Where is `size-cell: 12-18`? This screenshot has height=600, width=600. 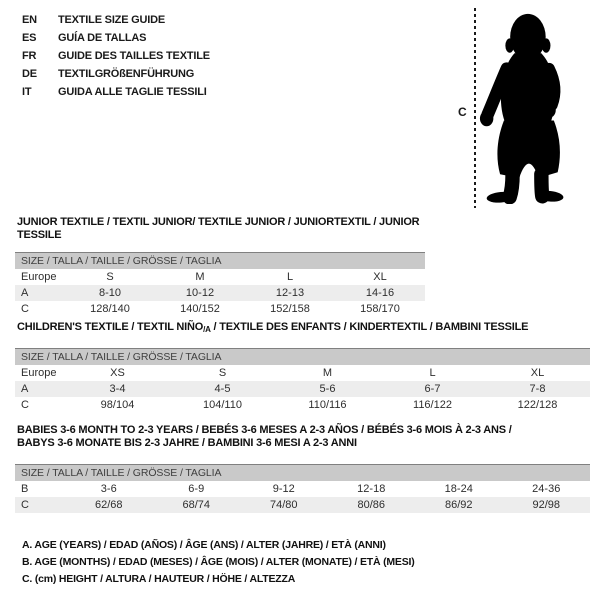
size-cell: 12-18 is located at coordinates (371, 489).